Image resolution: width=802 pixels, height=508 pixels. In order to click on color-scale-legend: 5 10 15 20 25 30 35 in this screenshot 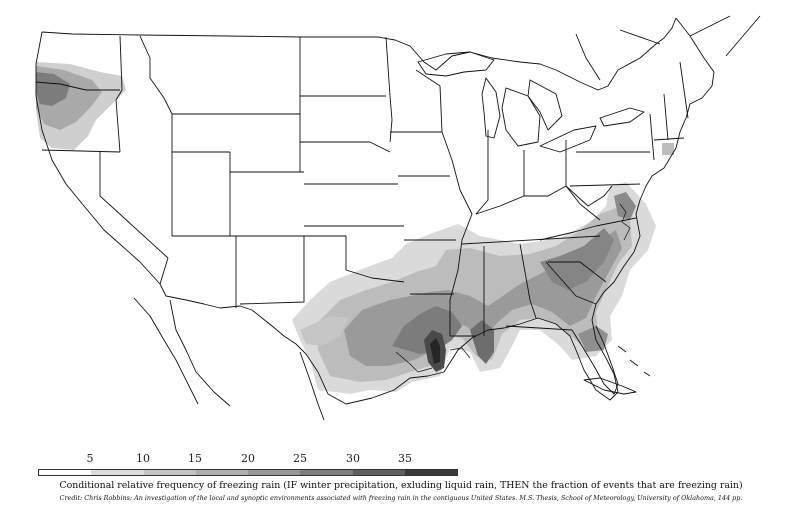, I will do `click(248, 464)`.